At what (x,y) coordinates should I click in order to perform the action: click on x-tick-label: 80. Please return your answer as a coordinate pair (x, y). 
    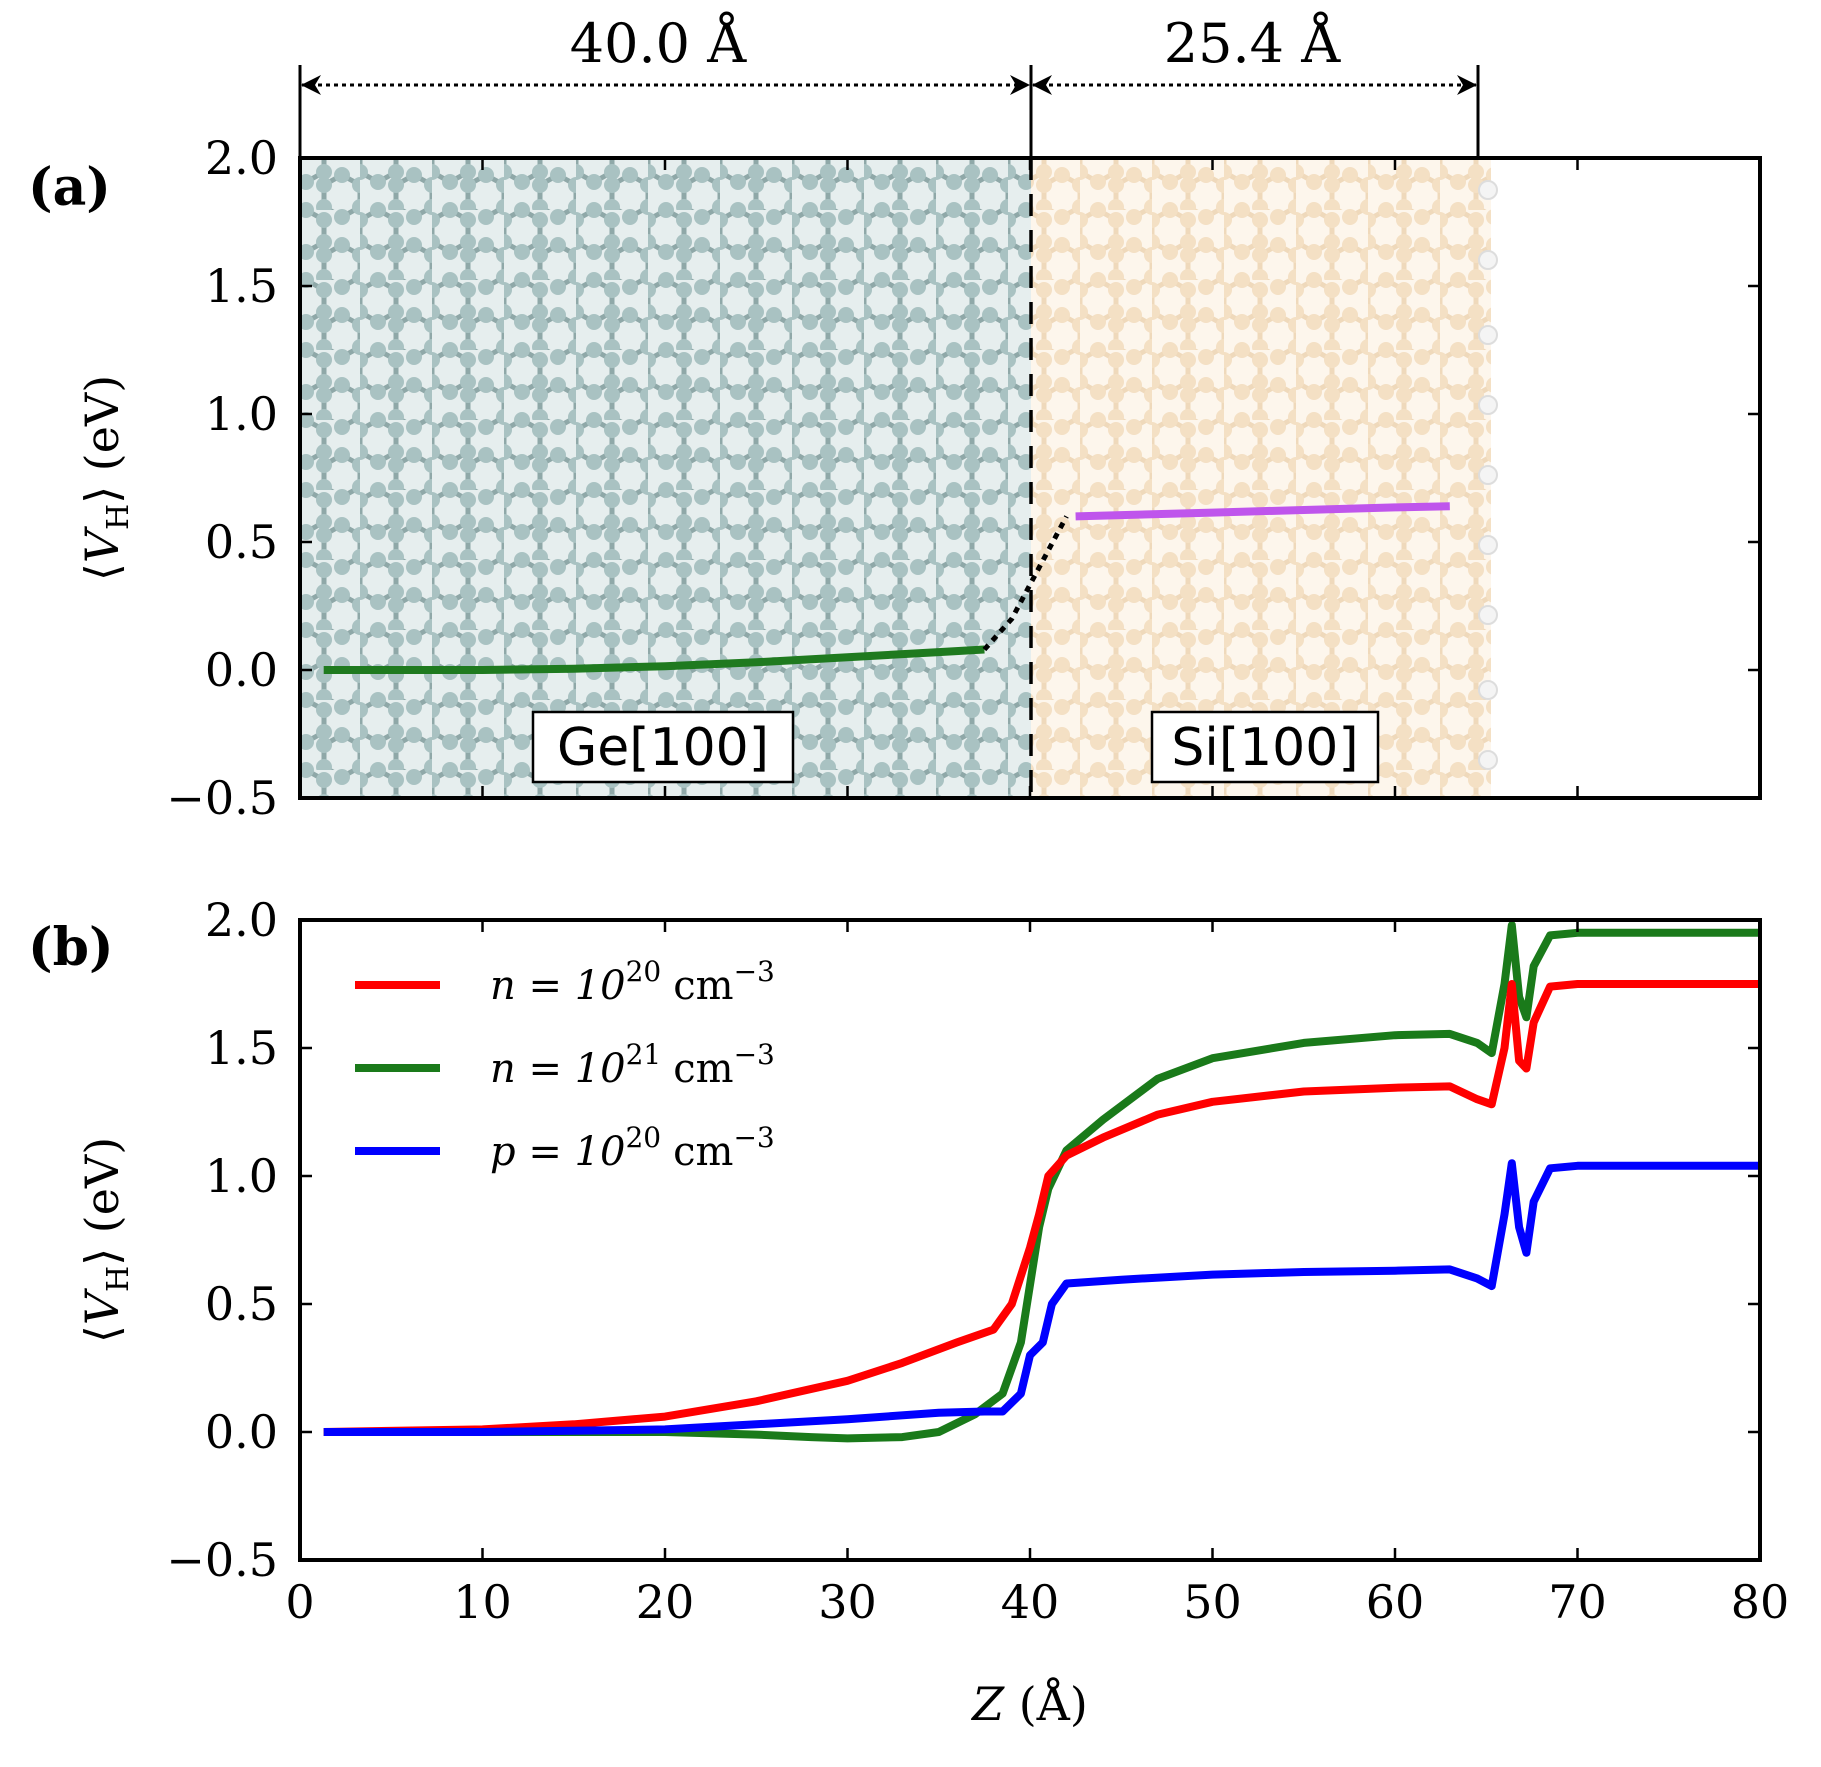
    Looking at the image, I should click on (1760, 1602).